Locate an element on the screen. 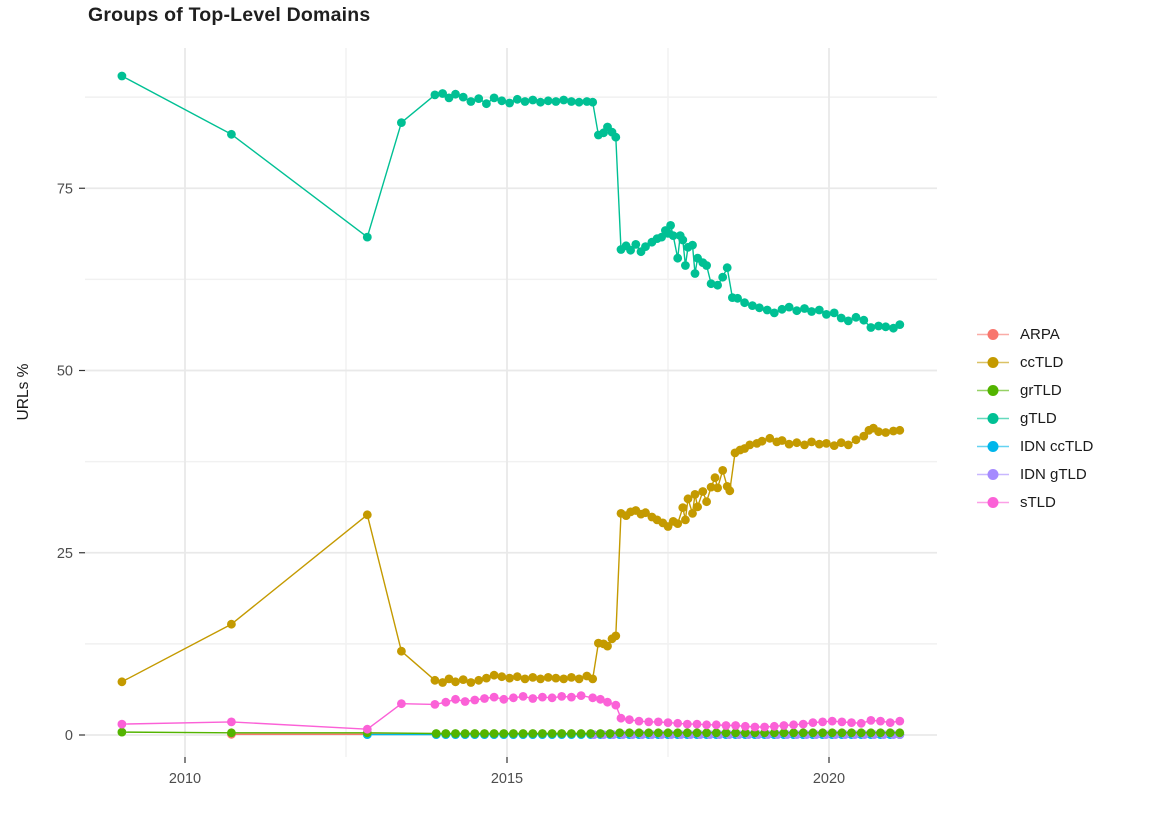  legend-item-gtld: gTLD is located at coordinates (1034, 418).